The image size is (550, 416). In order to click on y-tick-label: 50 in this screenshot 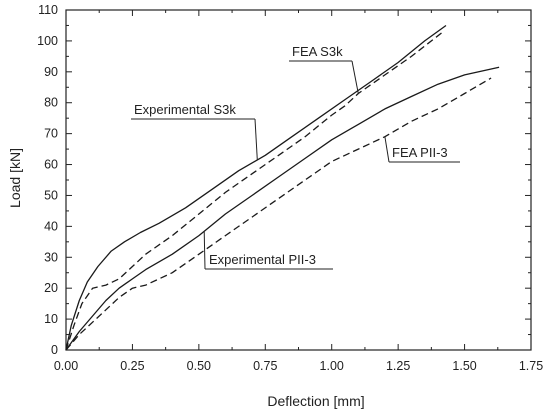, I will do `click(51, 195)`.